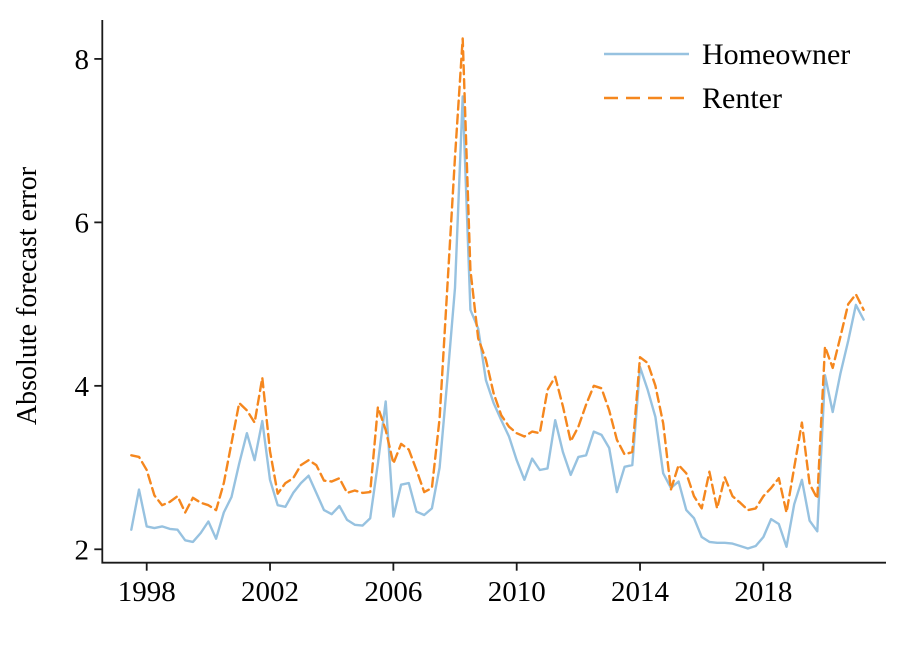  Describe the element at coordinates (727, 76) in the screenshot. I see `legend: Homeowner Renter` at that location.